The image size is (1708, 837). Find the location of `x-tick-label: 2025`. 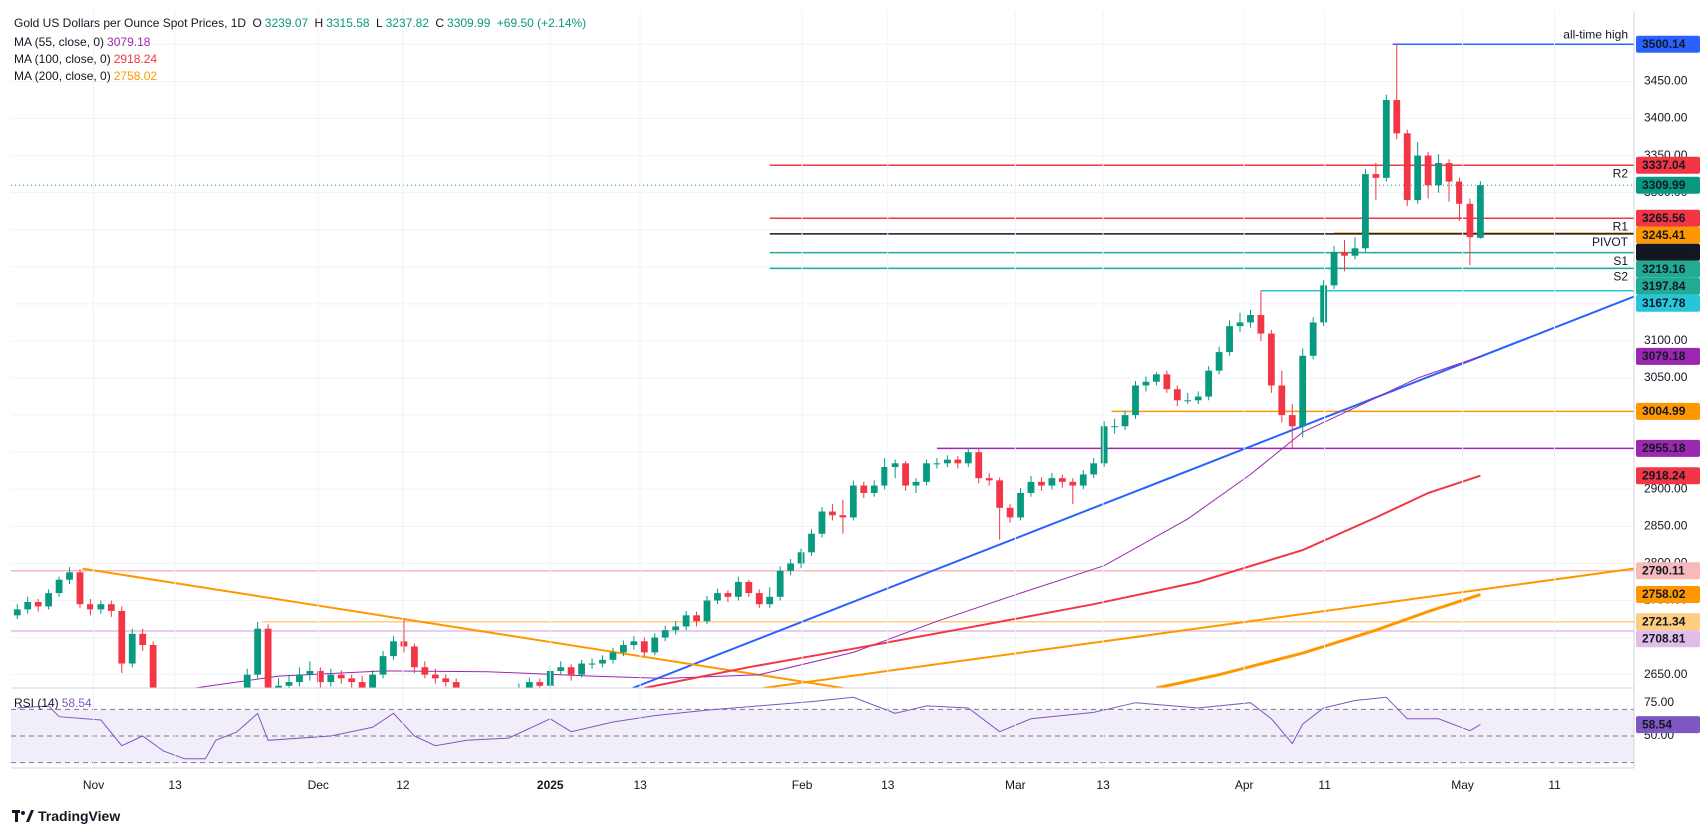

x-tick-label: 2025 is located at coordinates (550, 785).